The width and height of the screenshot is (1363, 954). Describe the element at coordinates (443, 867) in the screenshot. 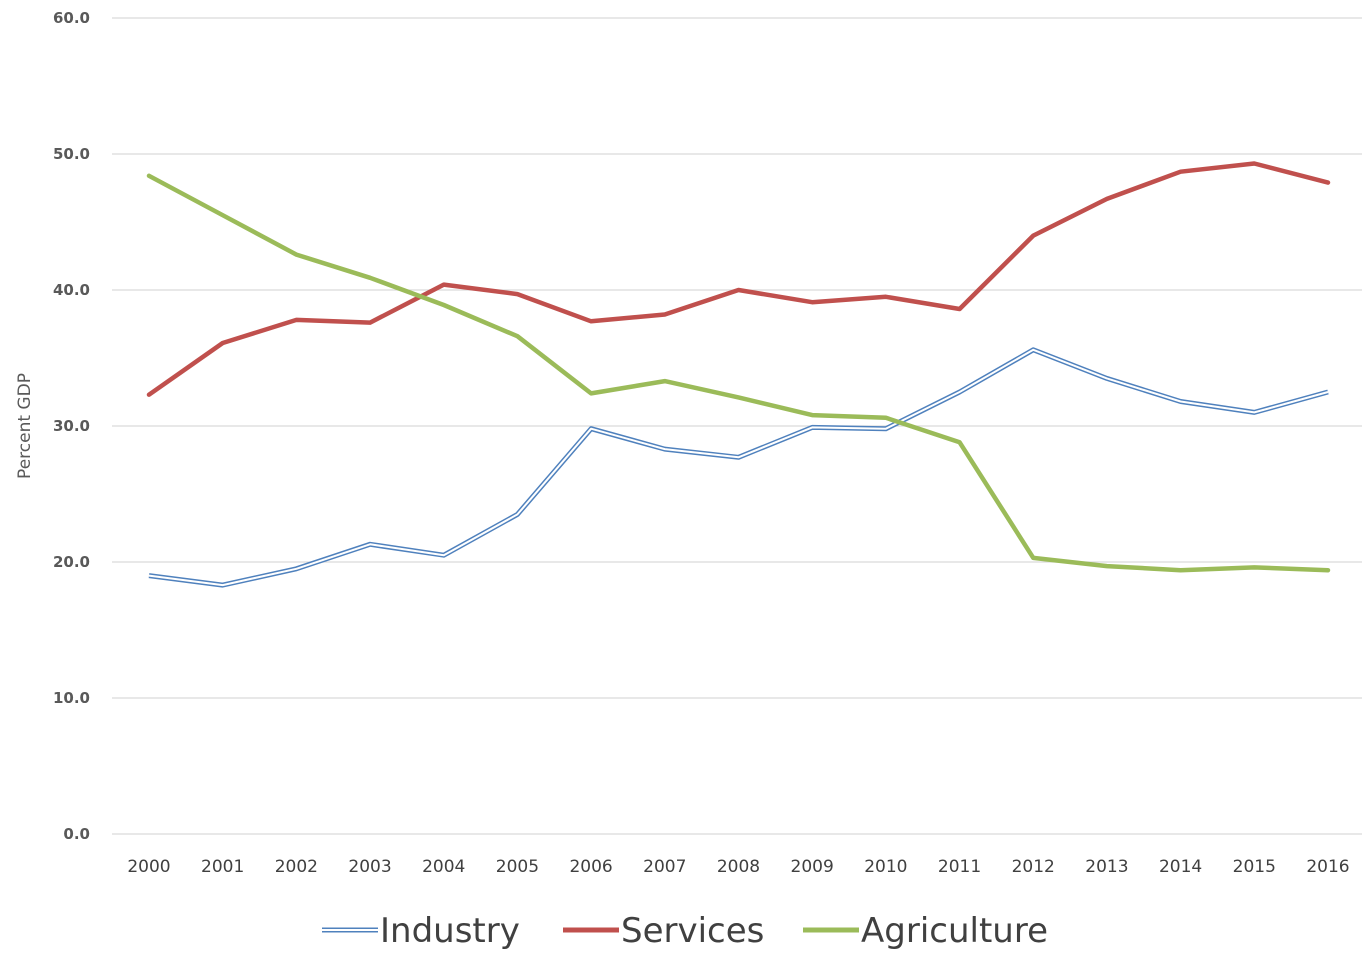

I see `x-tick-label: 2004` at that location.